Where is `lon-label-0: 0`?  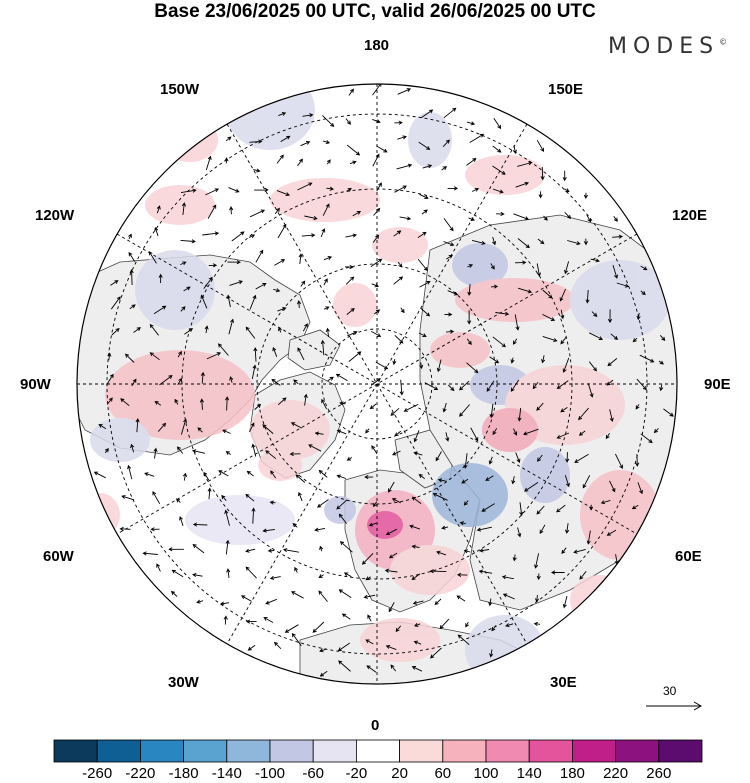 lon-label-0: 0 is located at coordinates (375, 725).